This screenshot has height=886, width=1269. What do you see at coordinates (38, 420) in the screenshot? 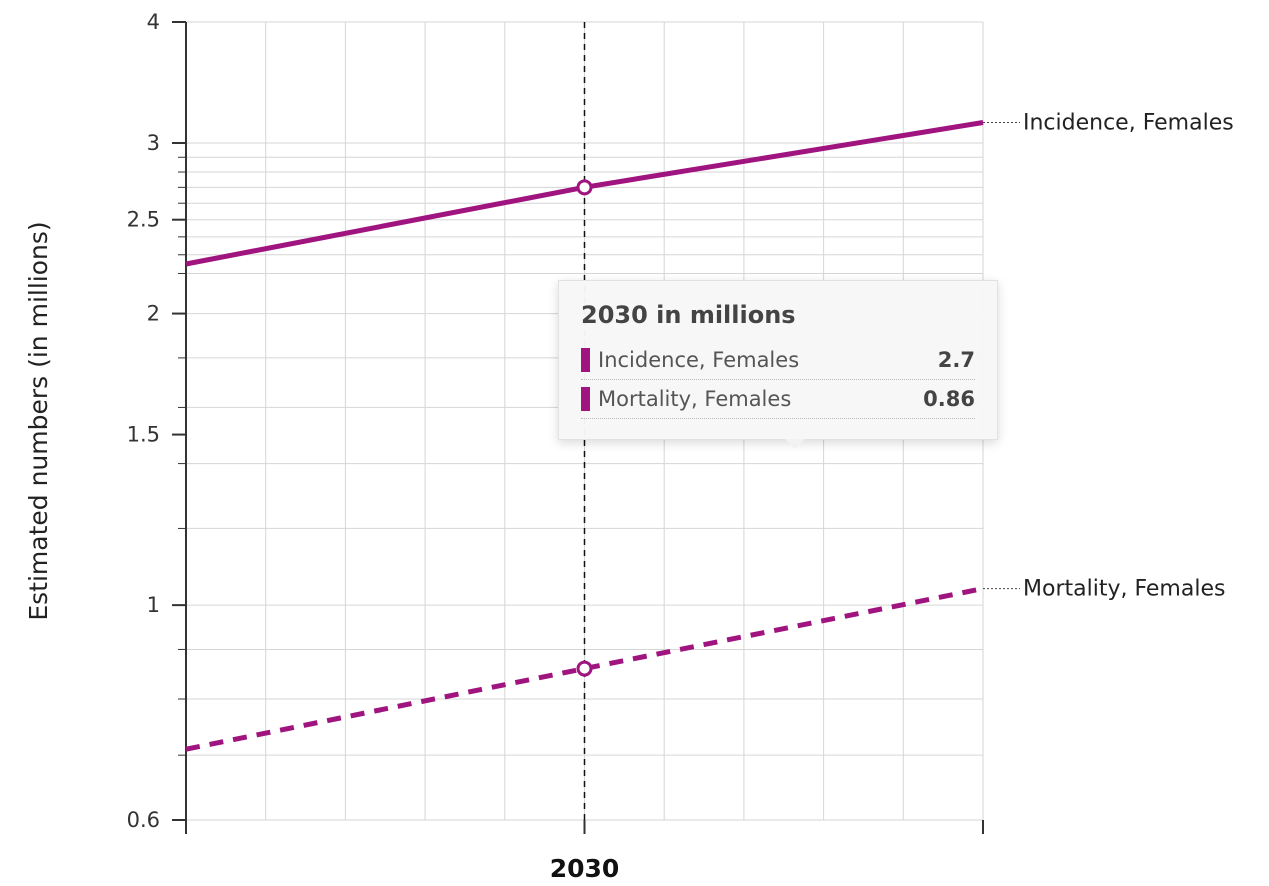
I see `y-axis-title: Estimated numbers (in millions)` at bounding box center [38, 420].